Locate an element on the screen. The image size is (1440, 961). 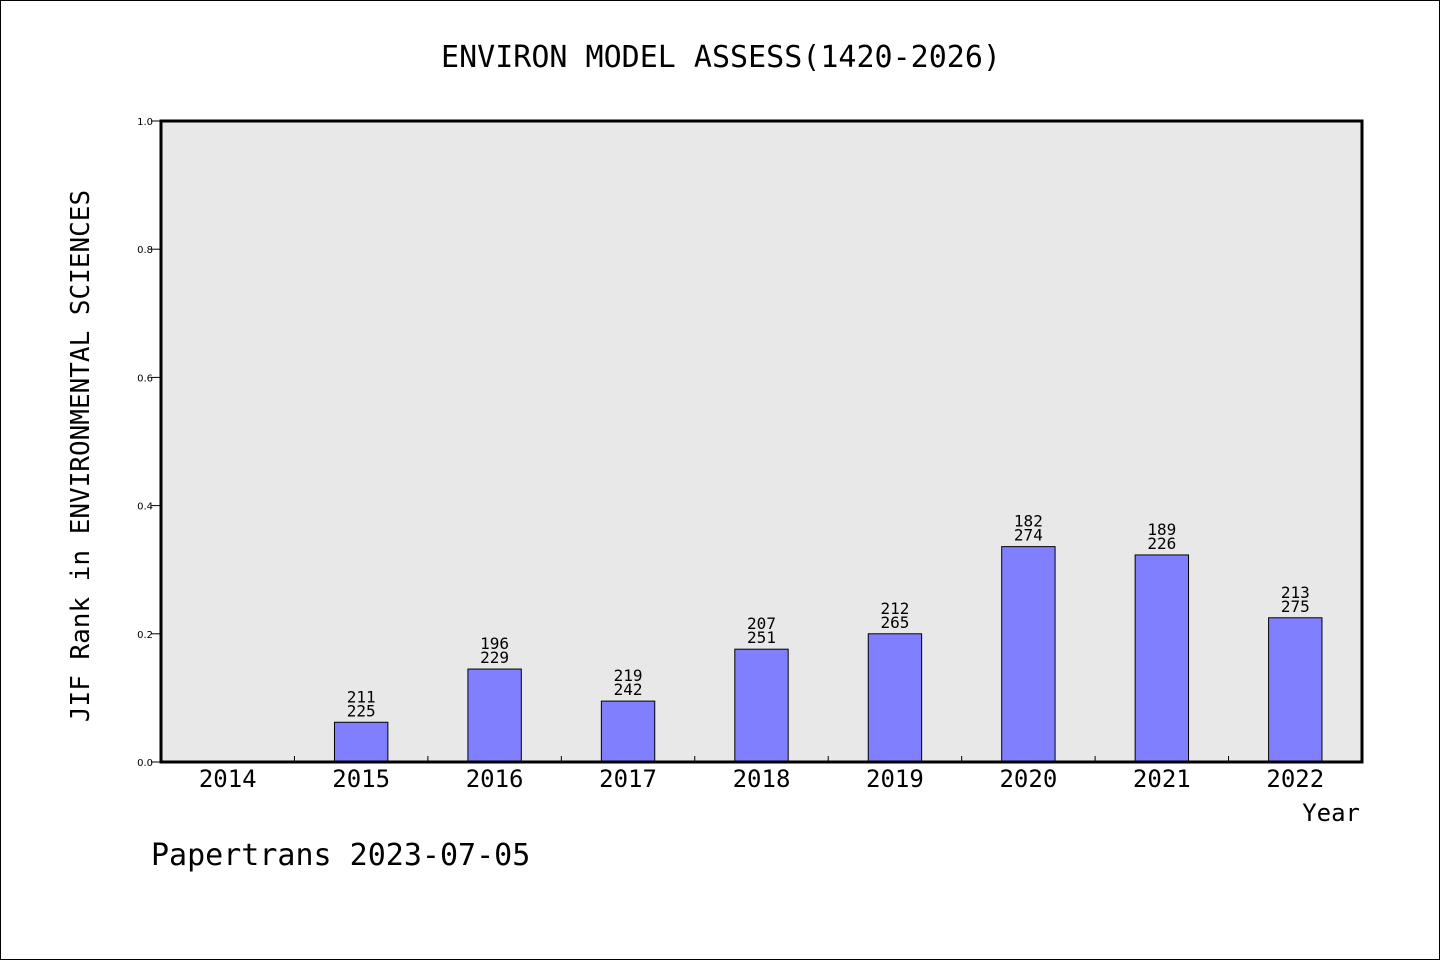
bar-total-label: 274 is located at coordinates (1028, 535).